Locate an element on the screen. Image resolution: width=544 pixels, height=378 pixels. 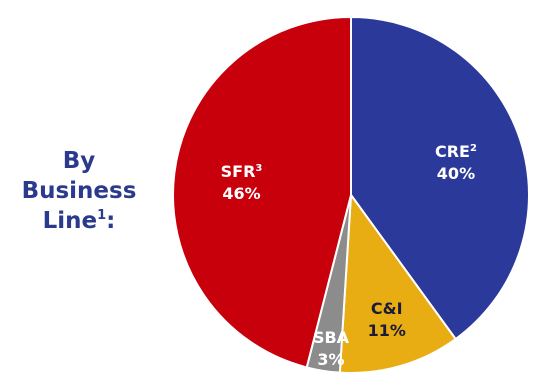
slice-value-sfr: 46% is located at coordinates (241, 193).